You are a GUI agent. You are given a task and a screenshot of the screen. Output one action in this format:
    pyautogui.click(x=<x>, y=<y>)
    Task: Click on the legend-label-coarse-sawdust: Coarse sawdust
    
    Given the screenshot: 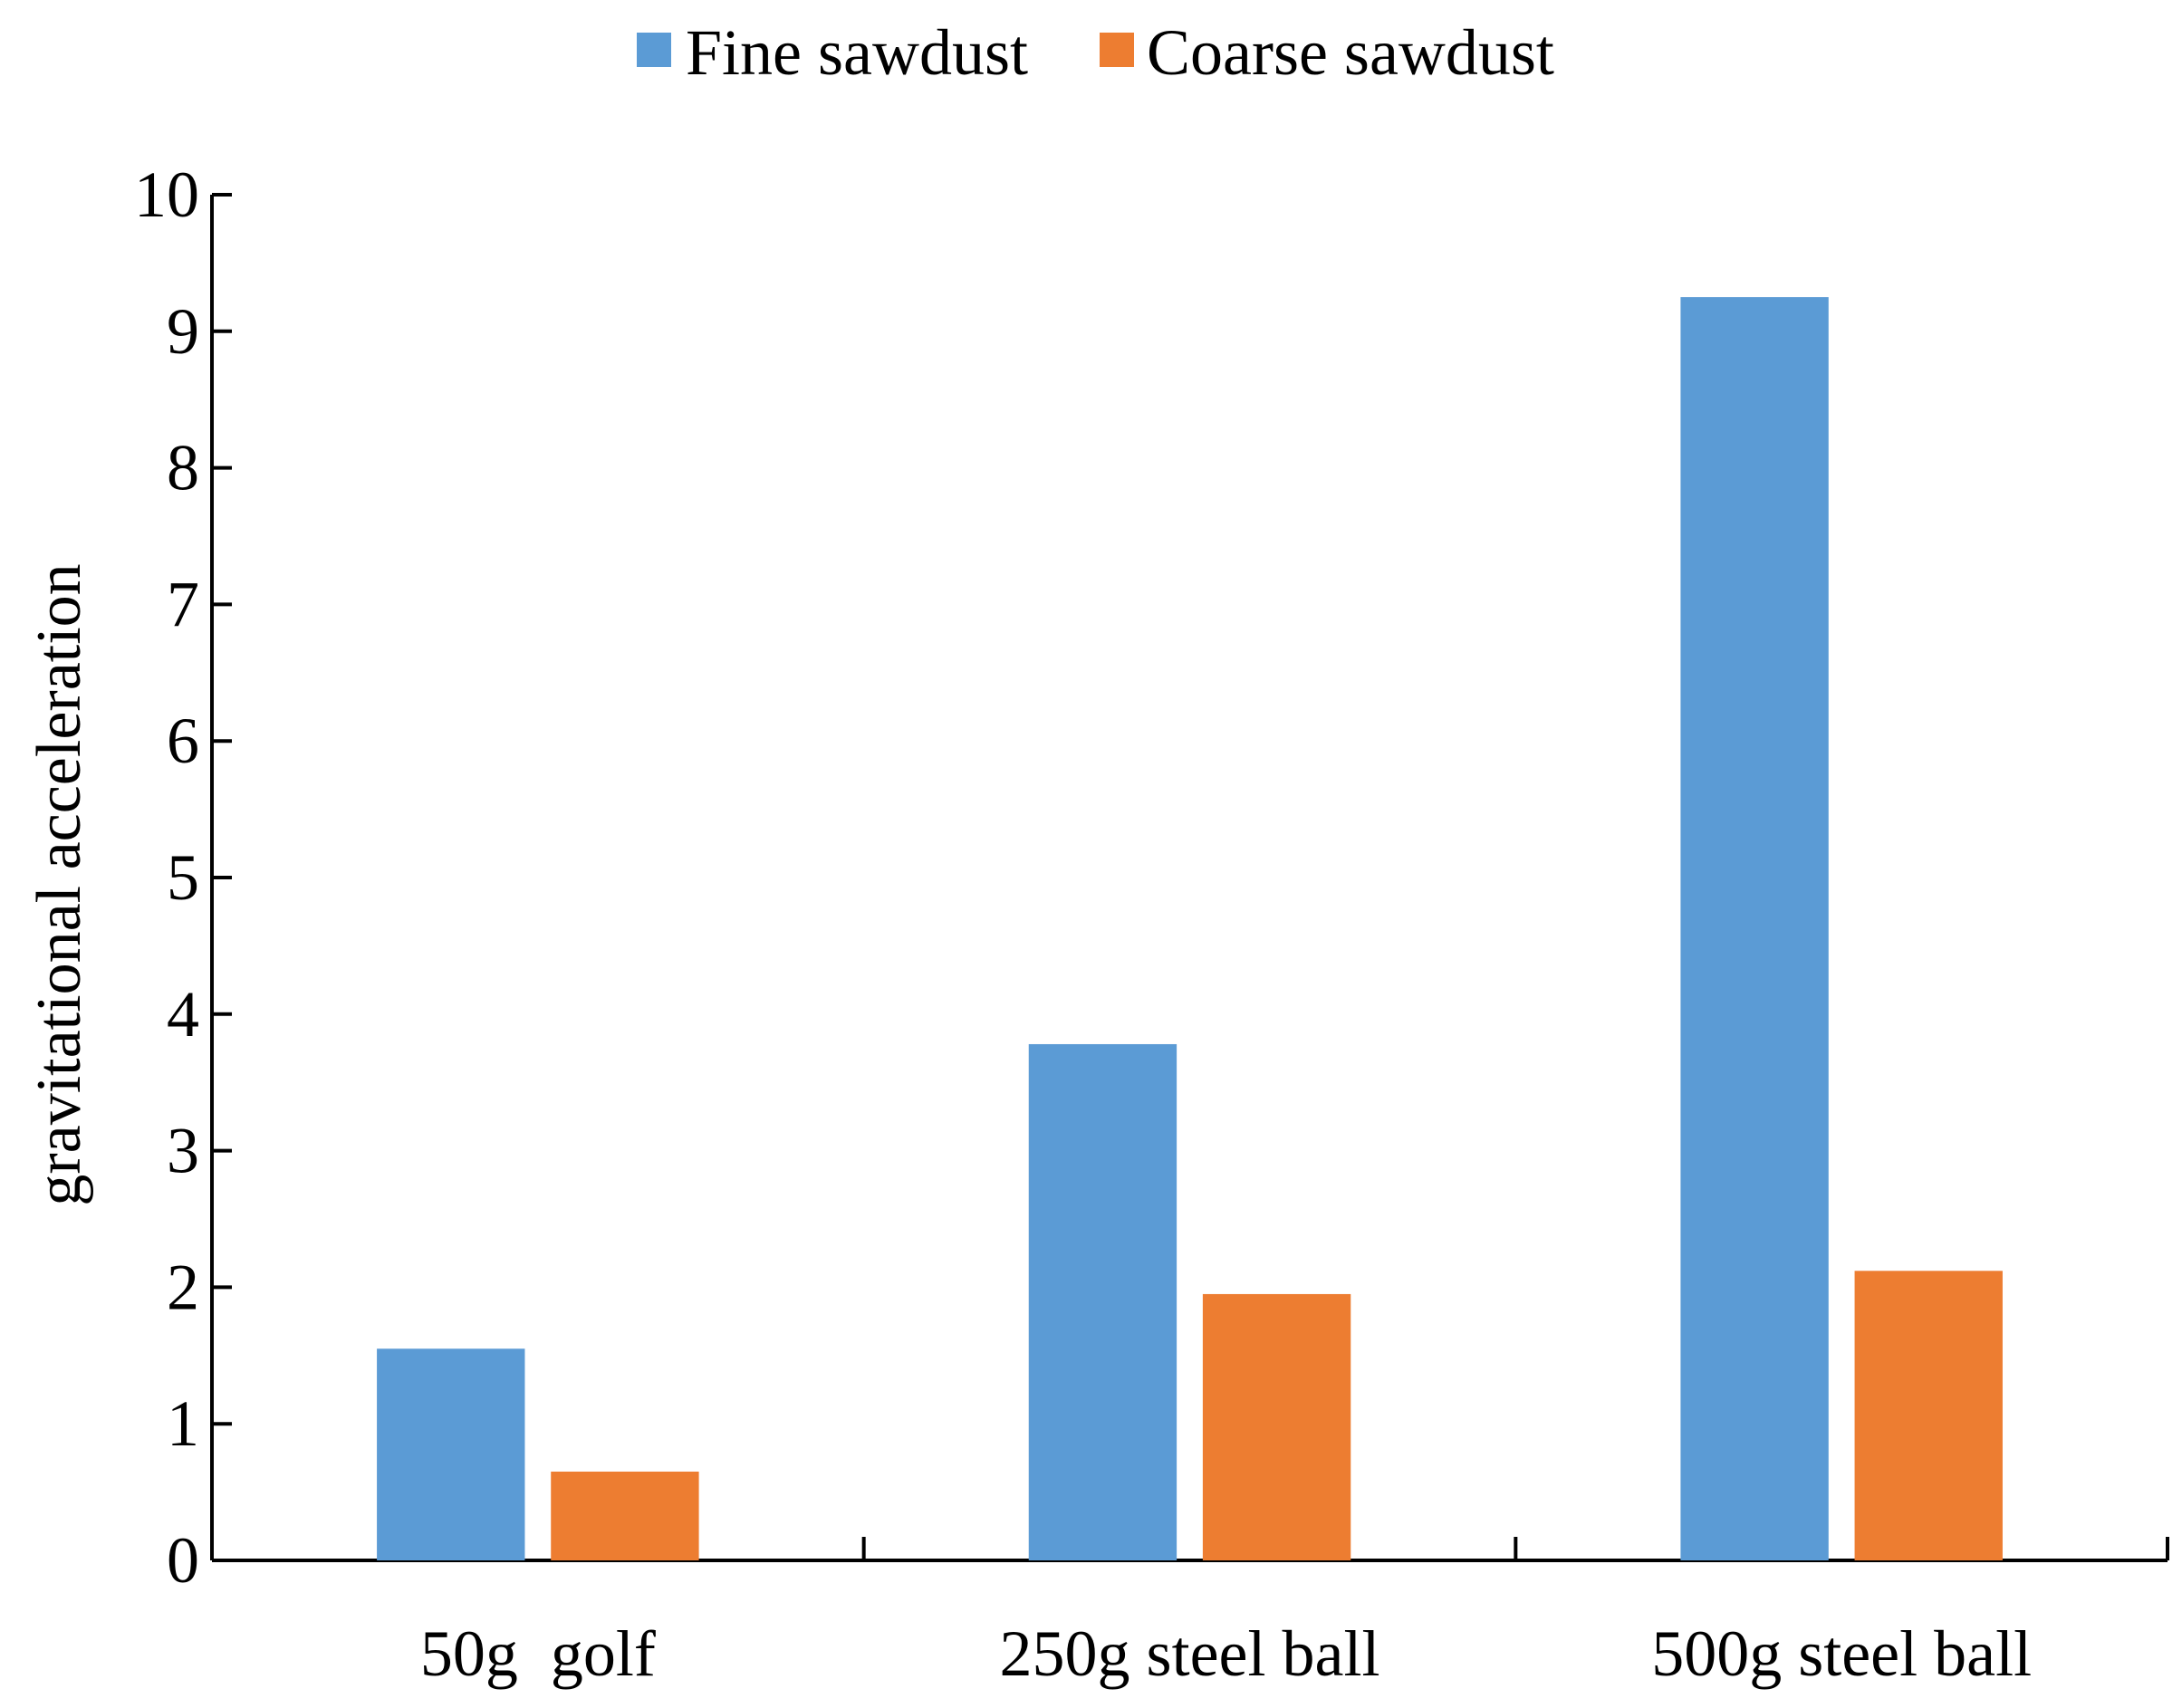 What is the action you would take?
    pyautogui.click(x=1350, y=52)
    